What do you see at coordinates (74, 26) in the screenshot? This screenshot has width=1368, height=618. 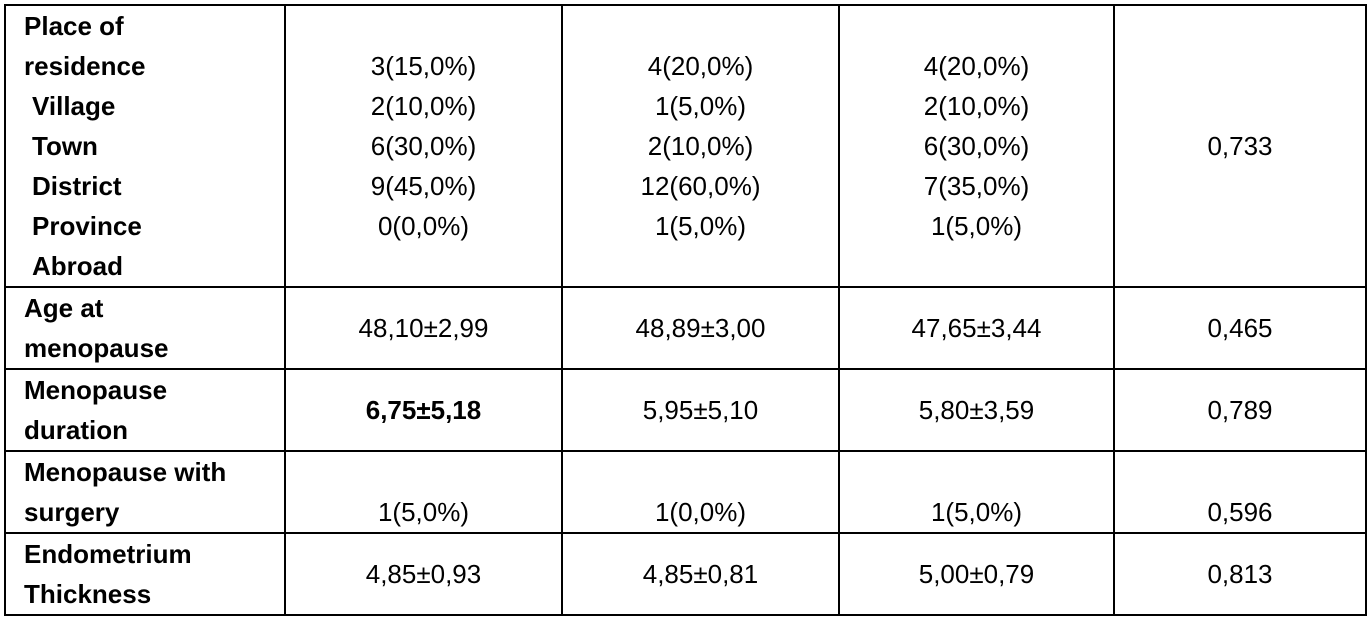 I see `label-line: Place of` at bounding box center [74, 26].